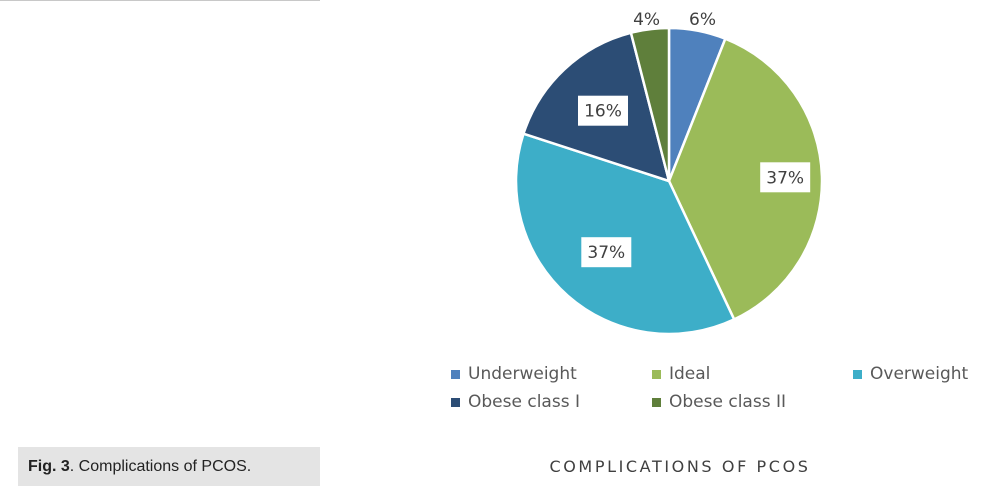 The height and width of the screenshot is (491, 981). What do you see at coordinates (727, 402) in the screenshot?
I see `legend-label: Obese class II` at bounding box center [727, 402].